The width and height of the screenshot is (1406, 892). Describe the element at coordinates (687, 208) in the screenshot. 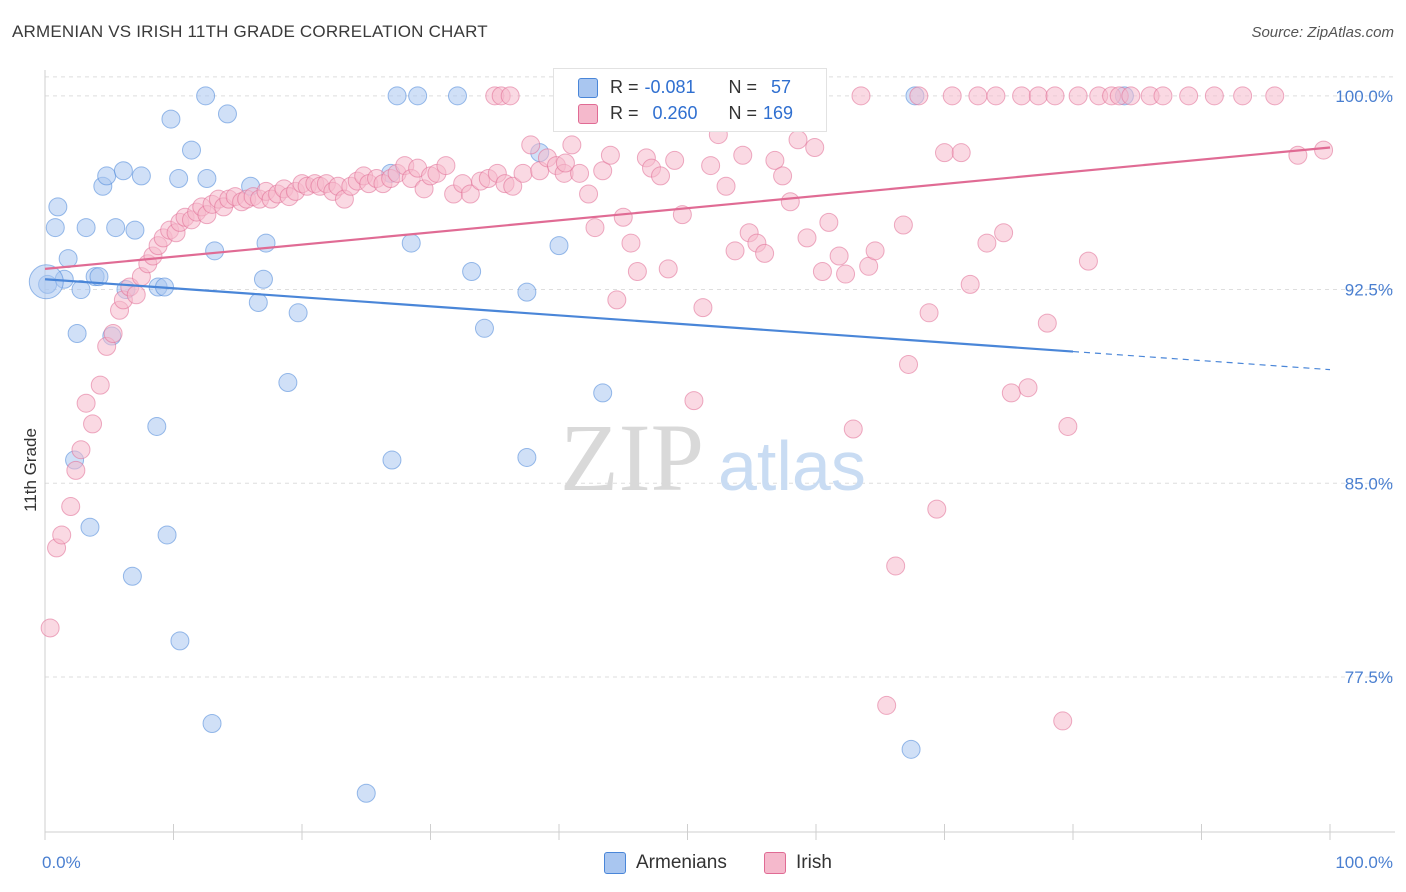

I see `trend-line-irish` at that location.